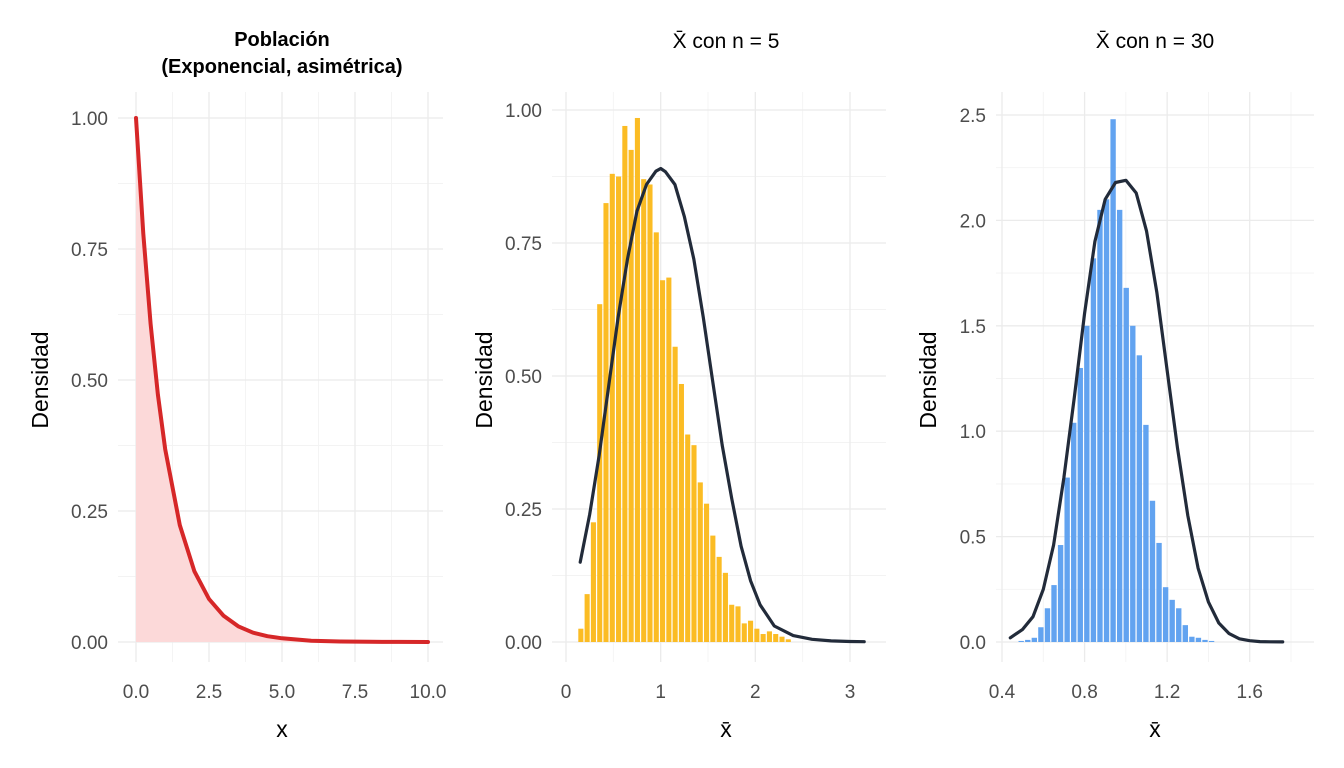 The width and height of the screenshot is (1344, 768). What do you see at coordinates (355, 692) in the screenshot?
I see `x-tick-label: 7.5` at bounding box center [355, 692].